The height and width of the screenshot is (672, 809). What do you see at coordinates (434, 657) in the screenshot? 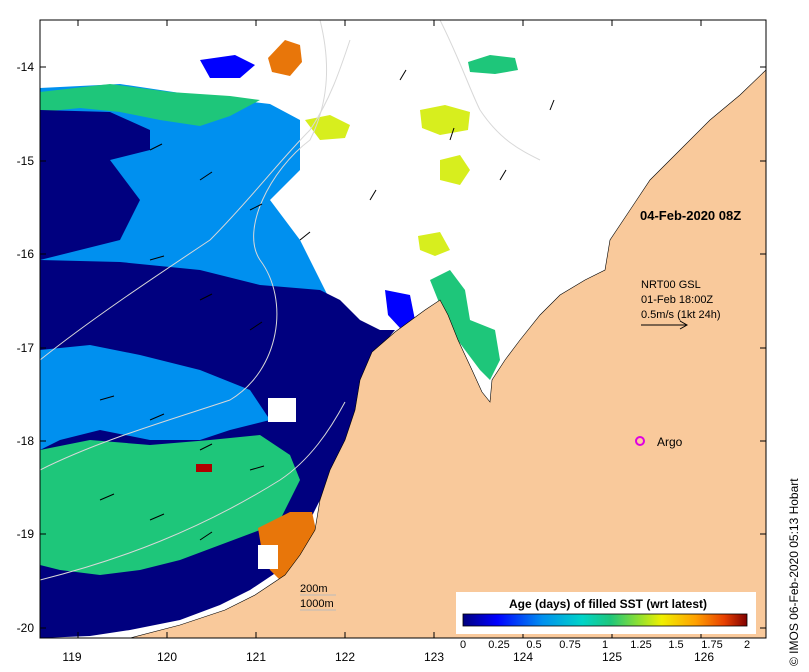
I see `x-tick-label: 123` at bounding box center [434, 657].